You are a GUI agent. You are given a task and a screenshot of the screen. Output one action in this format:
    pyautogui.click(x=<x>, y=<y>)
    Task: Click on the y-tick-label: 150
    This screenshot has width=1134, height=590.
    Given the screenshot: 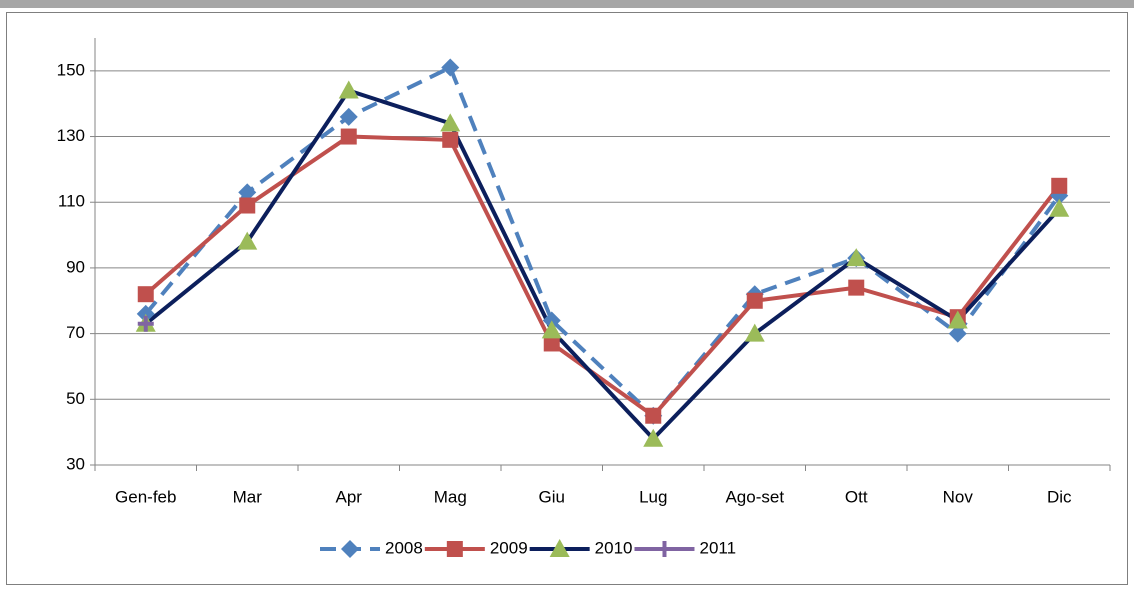 What is the action you would take?
    pyautogui.click(x=71, y=69)
    